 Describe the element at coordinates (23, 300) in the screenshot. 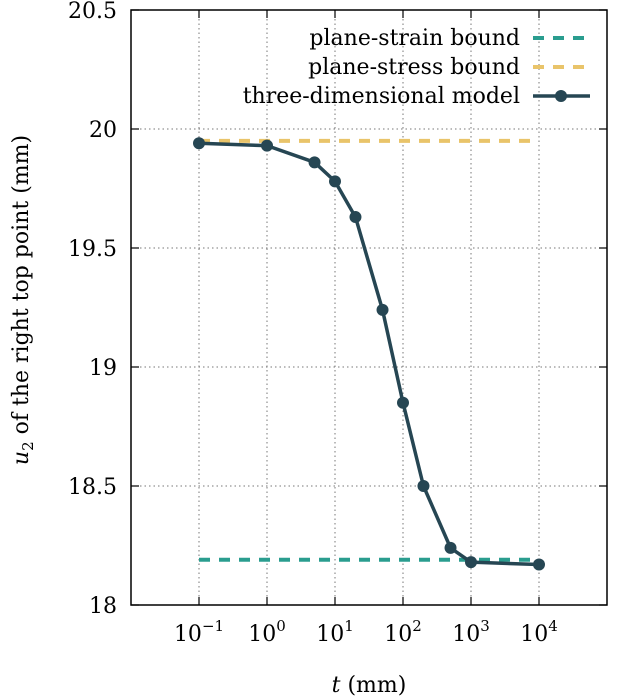

I see `y-axis-label: u2 of the right top point (mm)` at that location.